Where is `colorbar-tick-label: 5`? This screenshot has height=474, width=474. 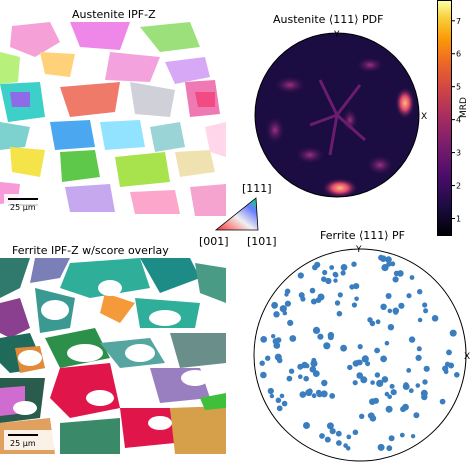
colorbar-tick-label: 5 is located at coordinates (458, 87).